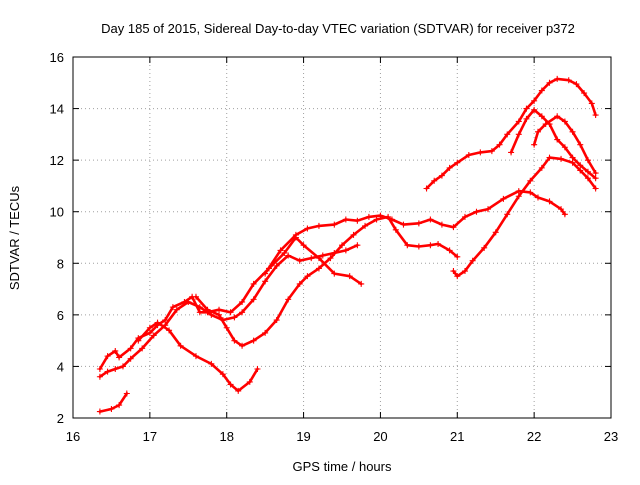 The width and height of the screenshot is (640, 485). I want to click on x-tick-label: 18, so click(226, 436).